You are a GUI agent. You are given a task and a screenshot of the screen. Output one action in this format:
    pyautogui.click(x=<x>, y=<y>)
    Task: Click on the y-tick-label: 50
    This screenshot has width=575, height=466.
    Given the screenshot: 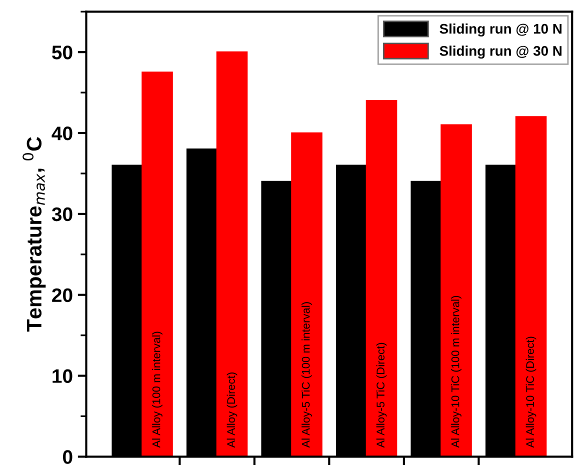 What is the action you would take?
    pyautogui.click(x=62, y=53)
    